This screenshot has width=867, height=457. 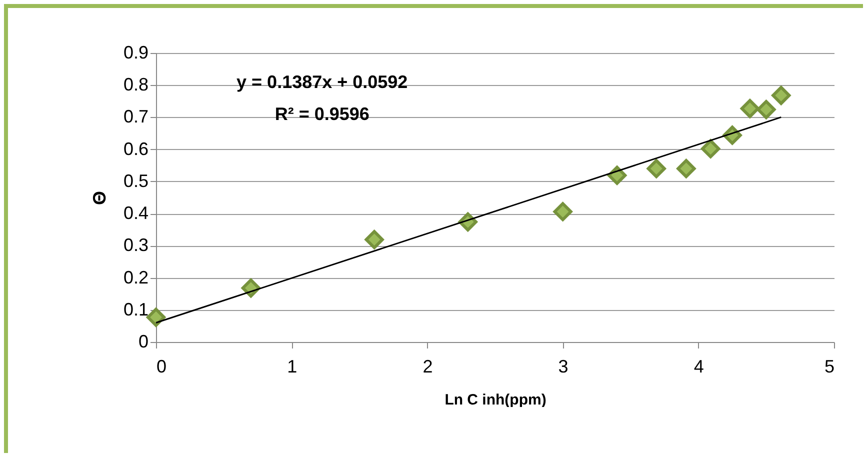 What do you see at coordinates (563, 366) in the screenshot?
I see `x-tick-label: 3` at bounding box center [563, 366].